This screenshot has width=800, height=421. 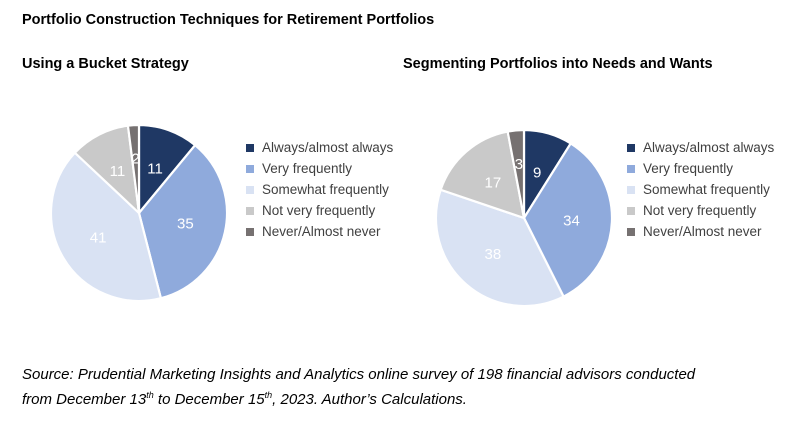 What do you see at coordinates (185, 224) in the screenshot?
I see `pie-data-label: 35` at bounding box center [185, 224].